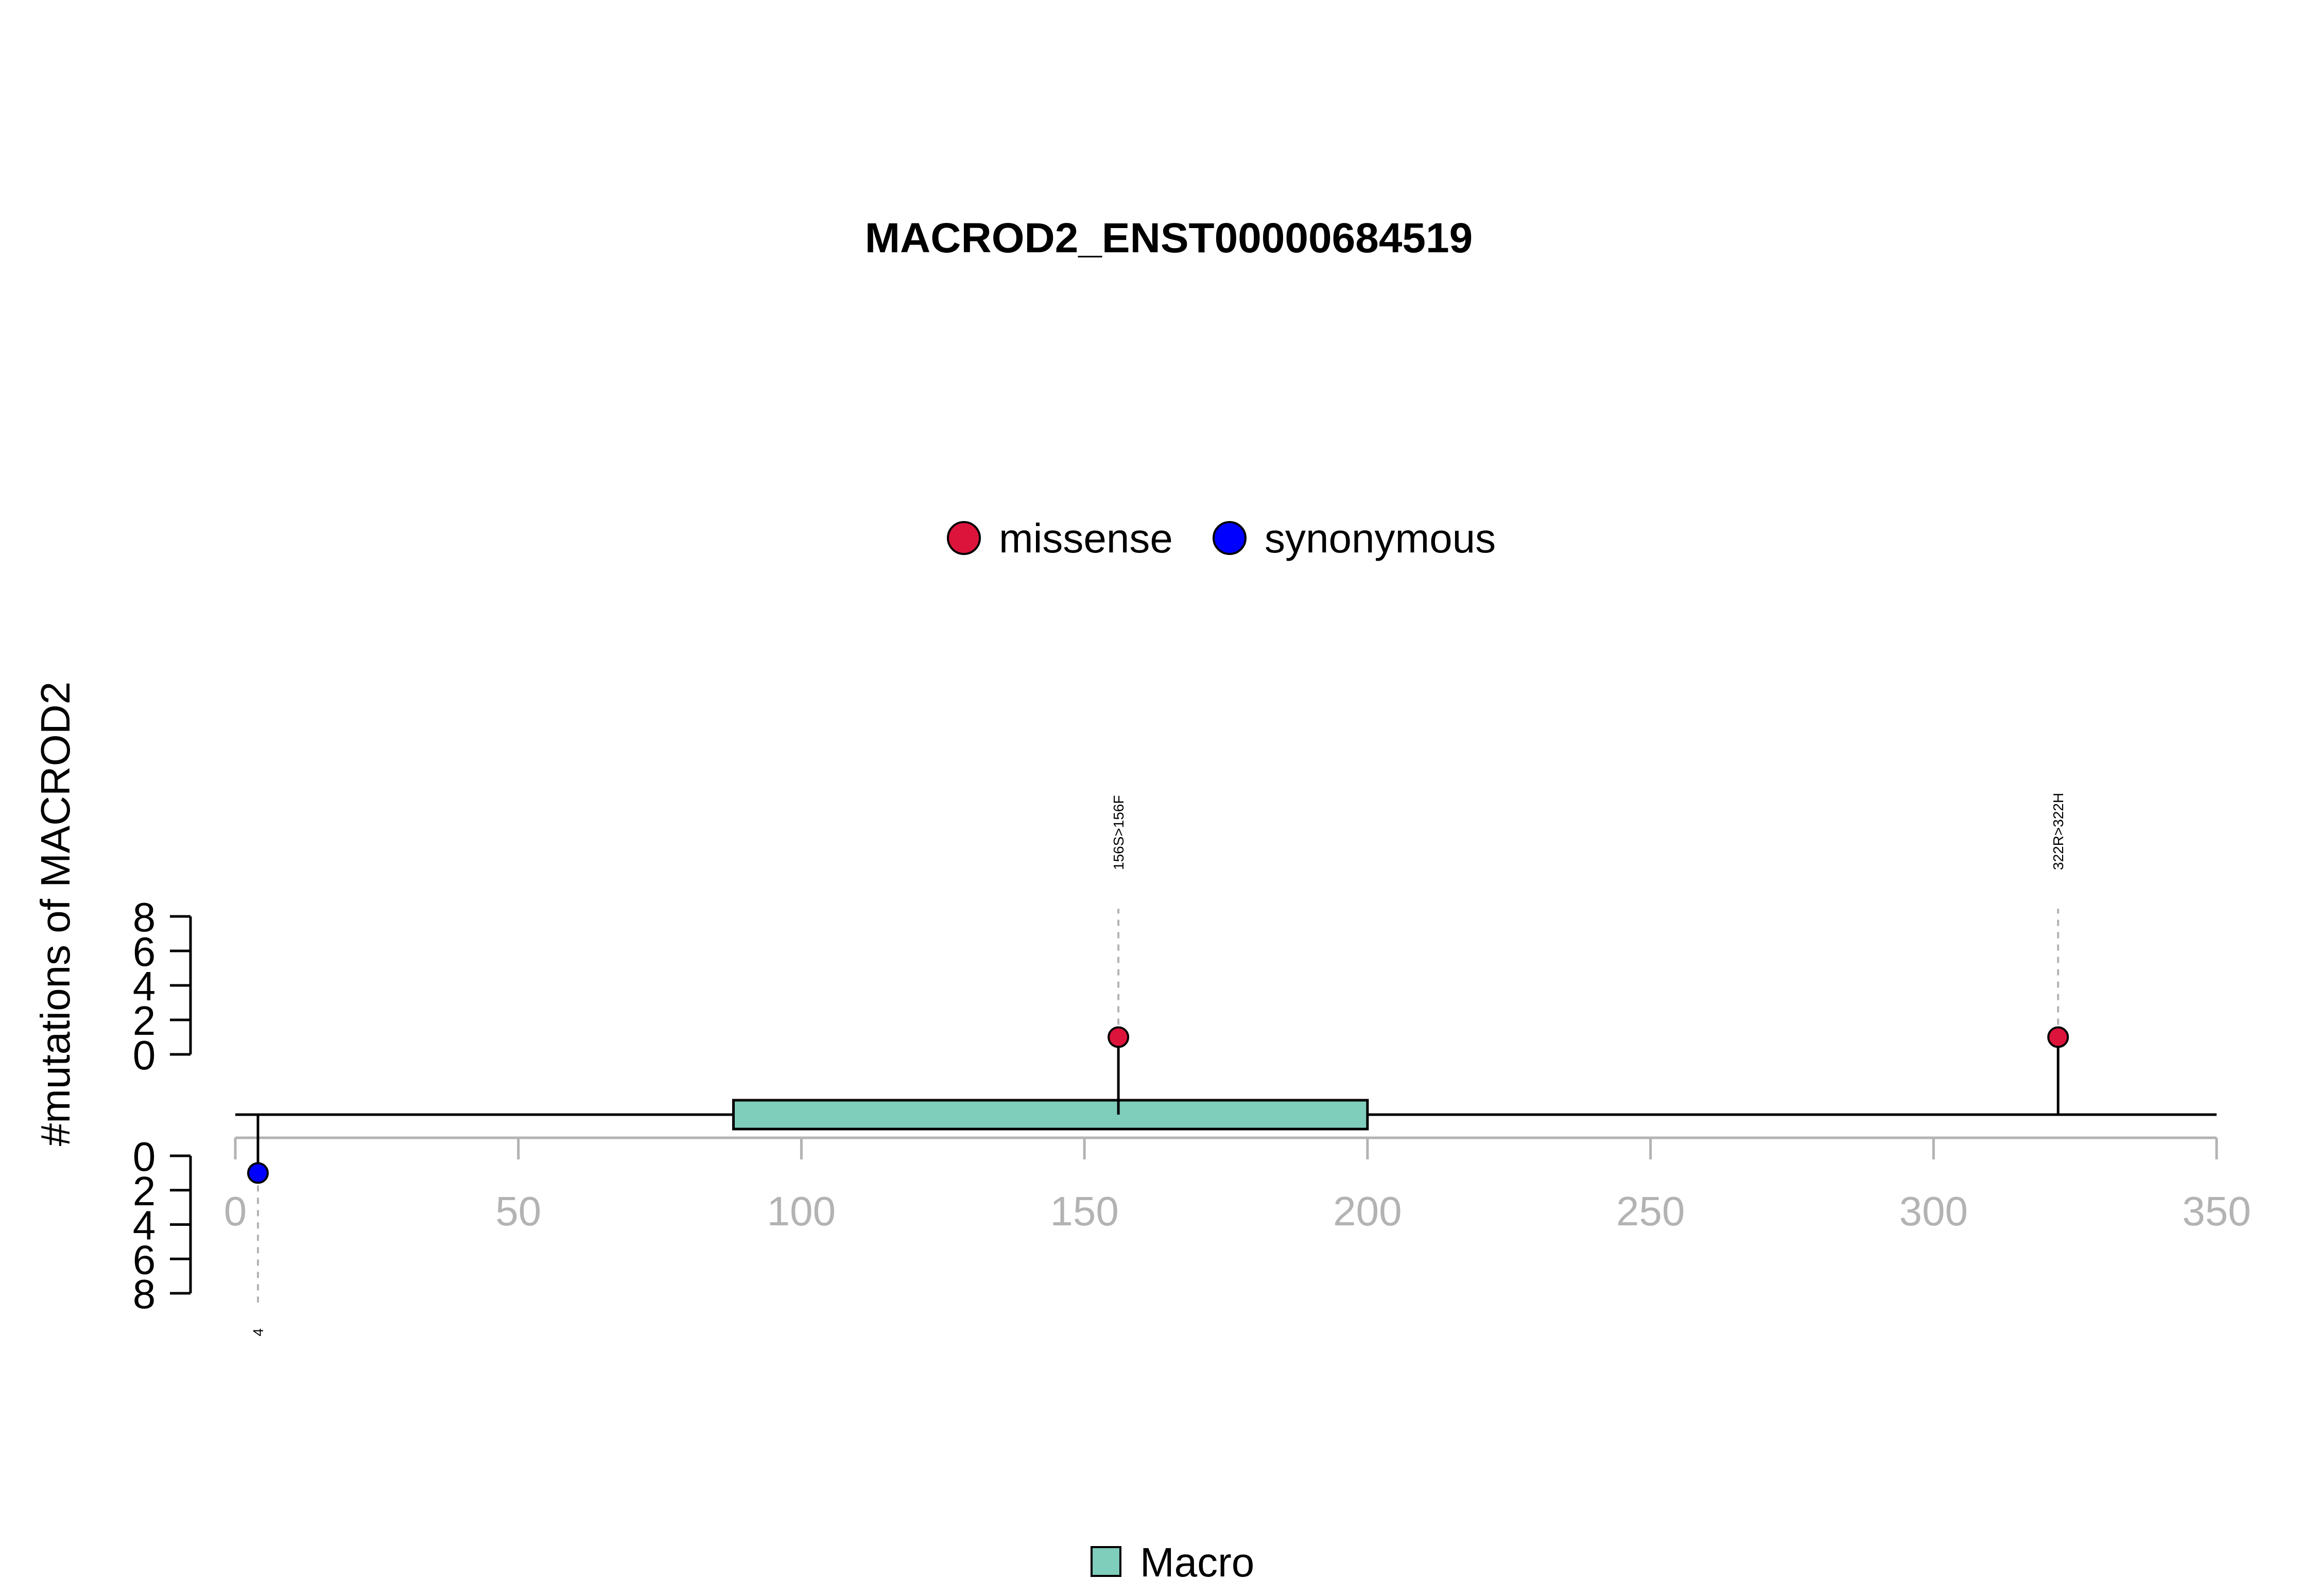 The width and height of the screenshot is (2317, 1596). What do you see at coordinates (258, 1333) in the screenshot?
I see `mutation-label-4: 4` at bounding box center [258, 1333].